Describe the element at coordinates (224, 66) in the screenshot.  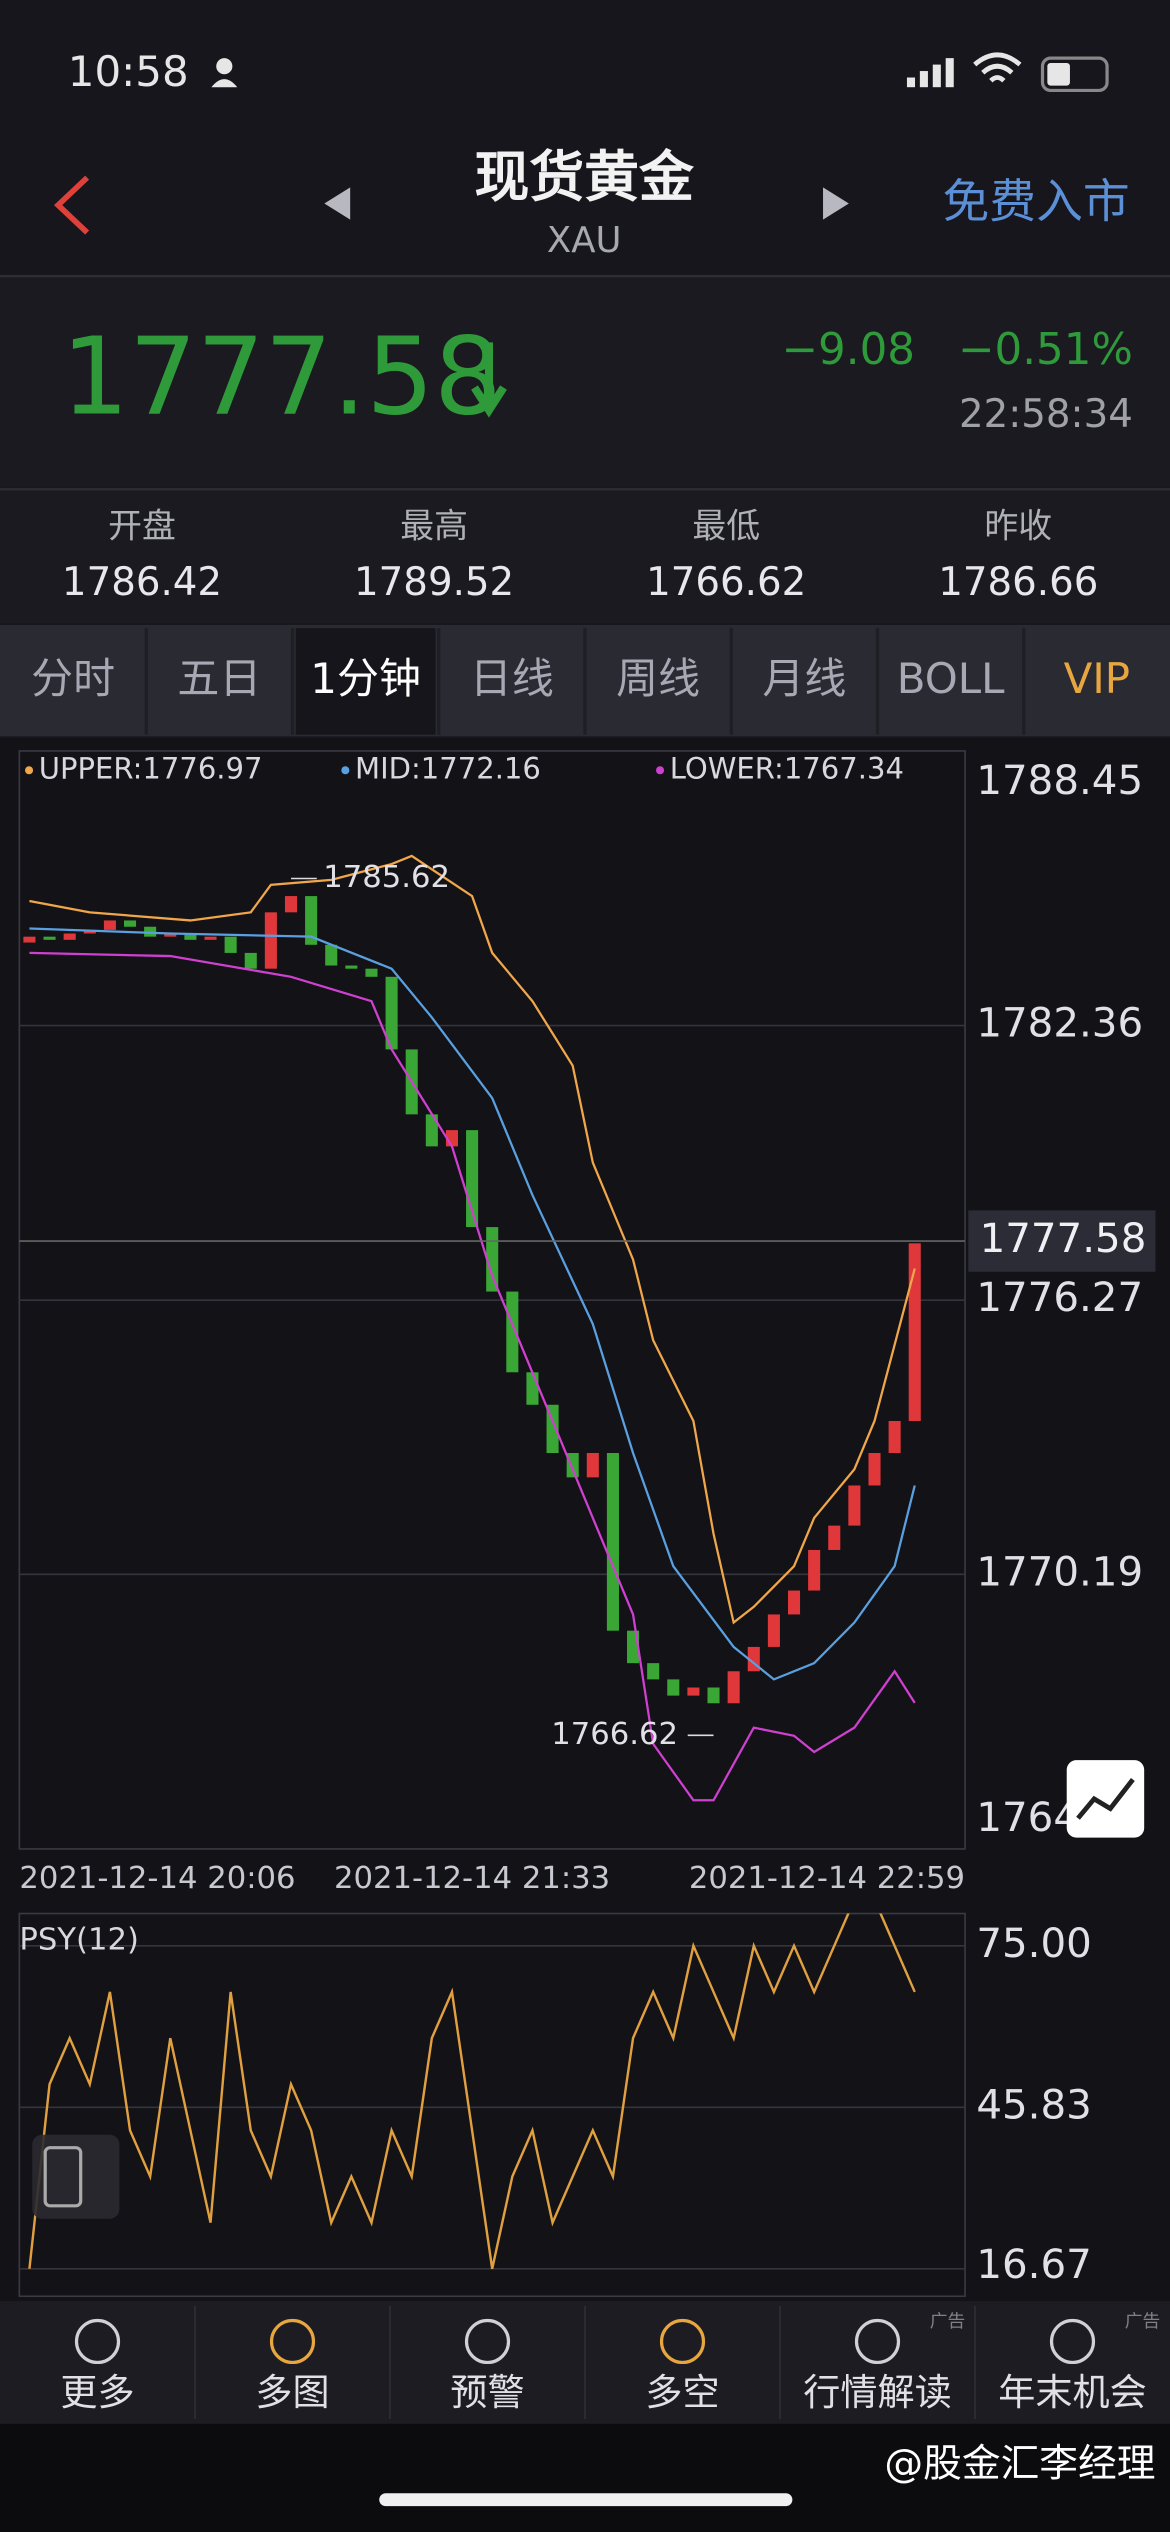
I see `user-icon` at that location.